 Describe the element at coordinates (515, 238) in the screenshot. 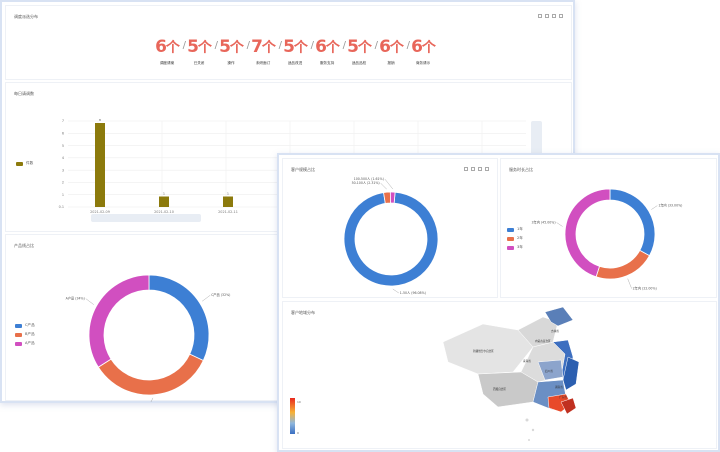

I see `legend-item: 2年` at that location.